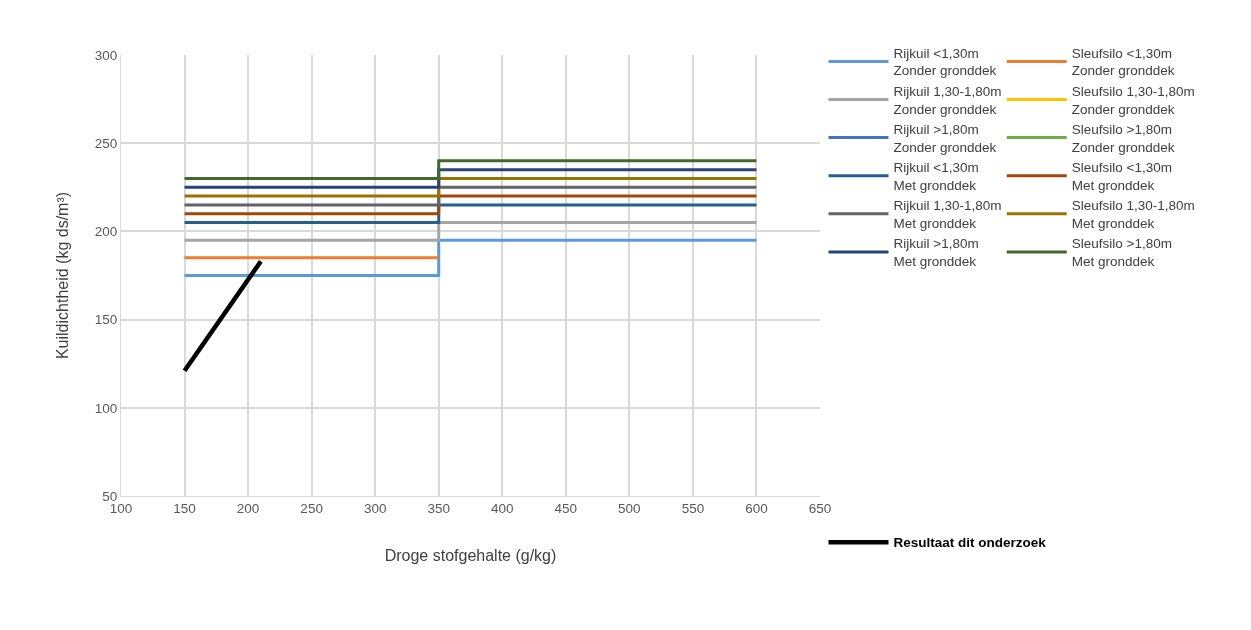 This screenshot has width=1251, height=630. Describe the element at coordinates (566, 509) in the screenshot. I see `x-tick-label: 450` at that location.